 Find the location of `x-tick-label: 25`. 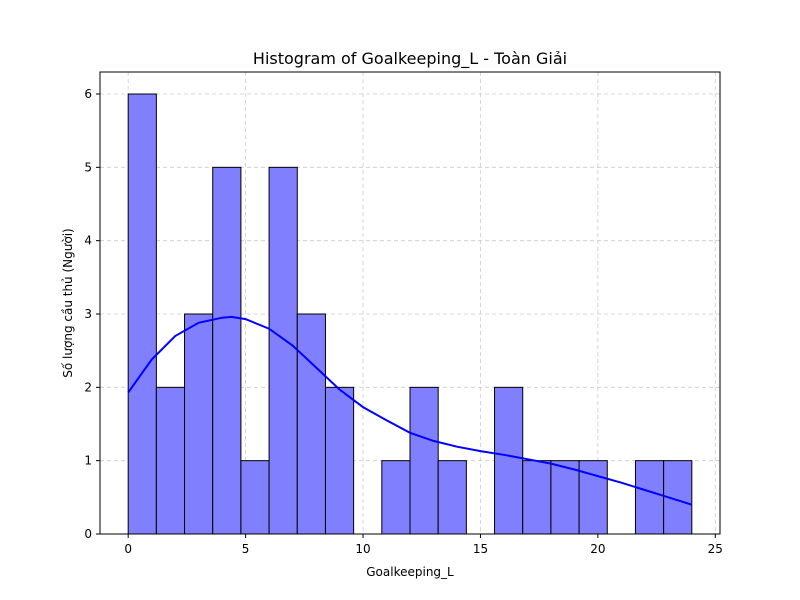

x-tick-label: 25 is located at coordinates (715, 549).